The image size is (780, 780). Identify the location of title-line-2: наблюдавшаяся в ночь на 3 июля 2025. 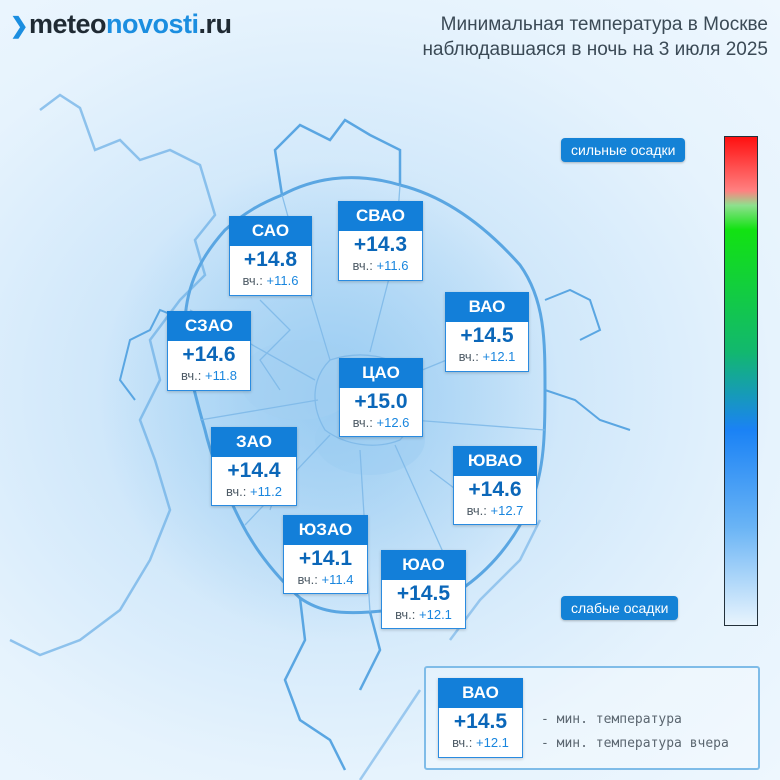
(595, 49).